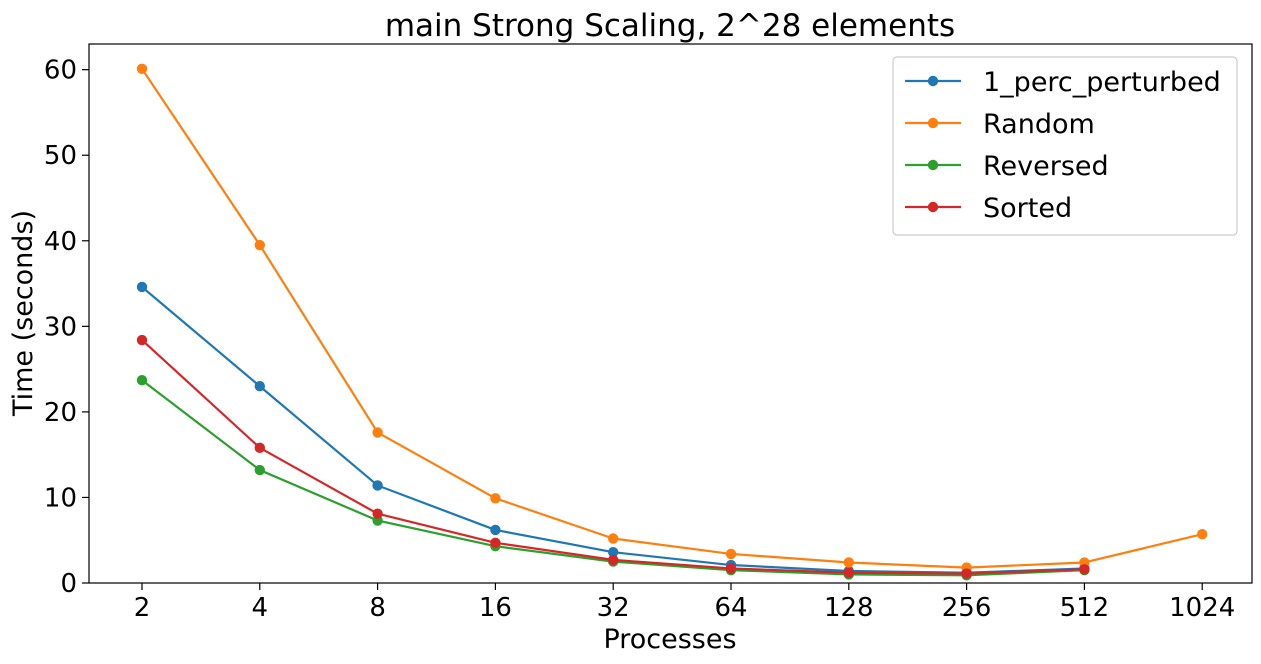 This screenshot has width=1261, height=664. I want to click on y-tick-label: 20, so click(60, 413).